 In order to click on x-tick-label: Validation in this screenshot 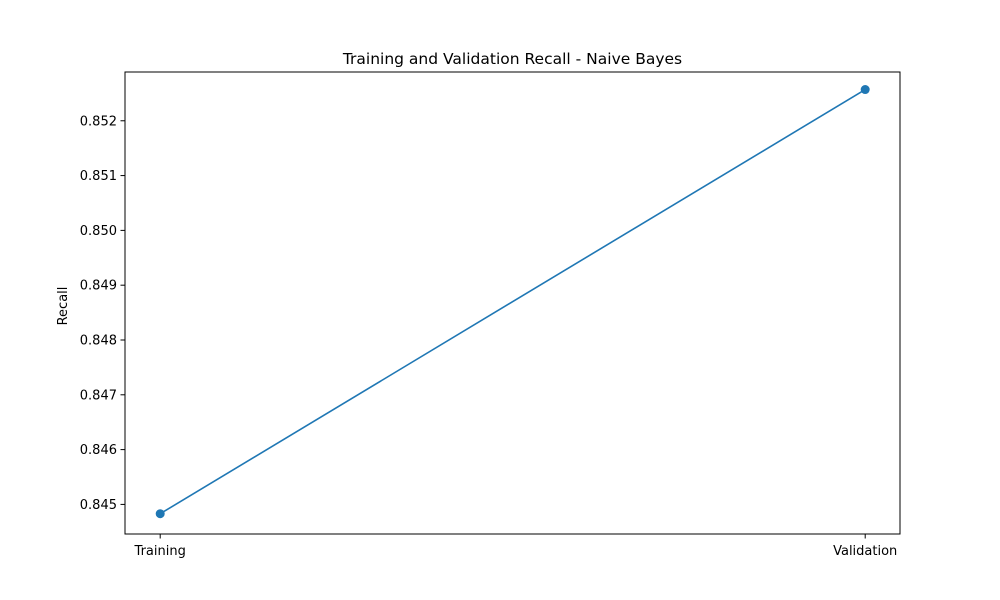, I will do `click(865, 551)`.